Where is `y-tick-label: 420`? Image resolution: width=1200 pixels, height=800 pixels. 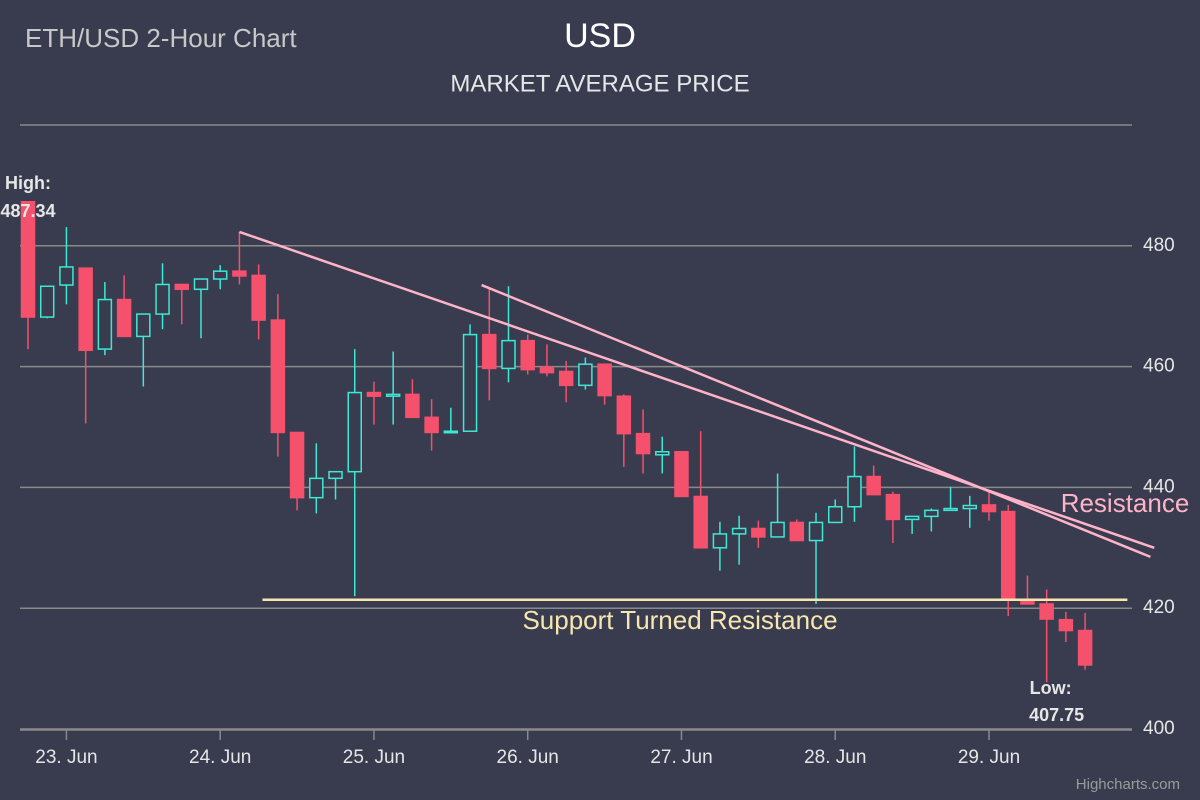
y-tick-label: 420 is located at coordinates (1159, 607).